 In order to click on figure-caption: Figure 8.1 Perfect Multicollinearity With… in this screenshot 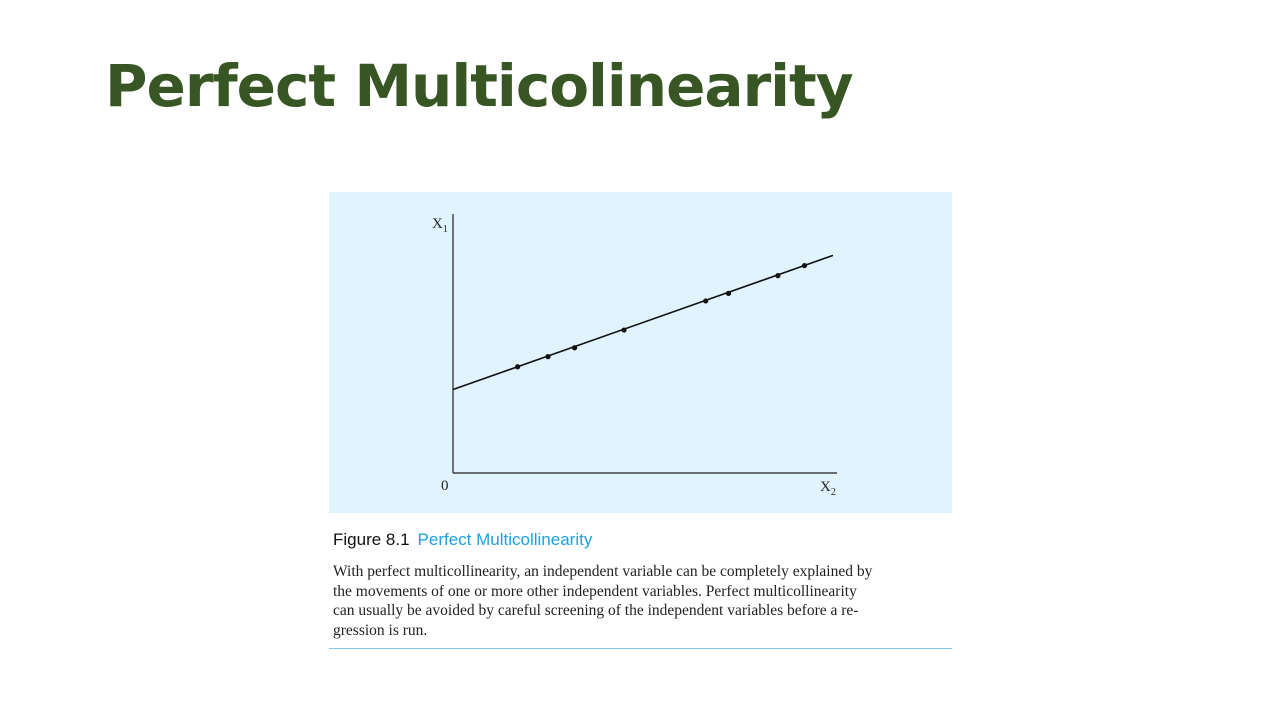, I will do `click(643, 585)`.